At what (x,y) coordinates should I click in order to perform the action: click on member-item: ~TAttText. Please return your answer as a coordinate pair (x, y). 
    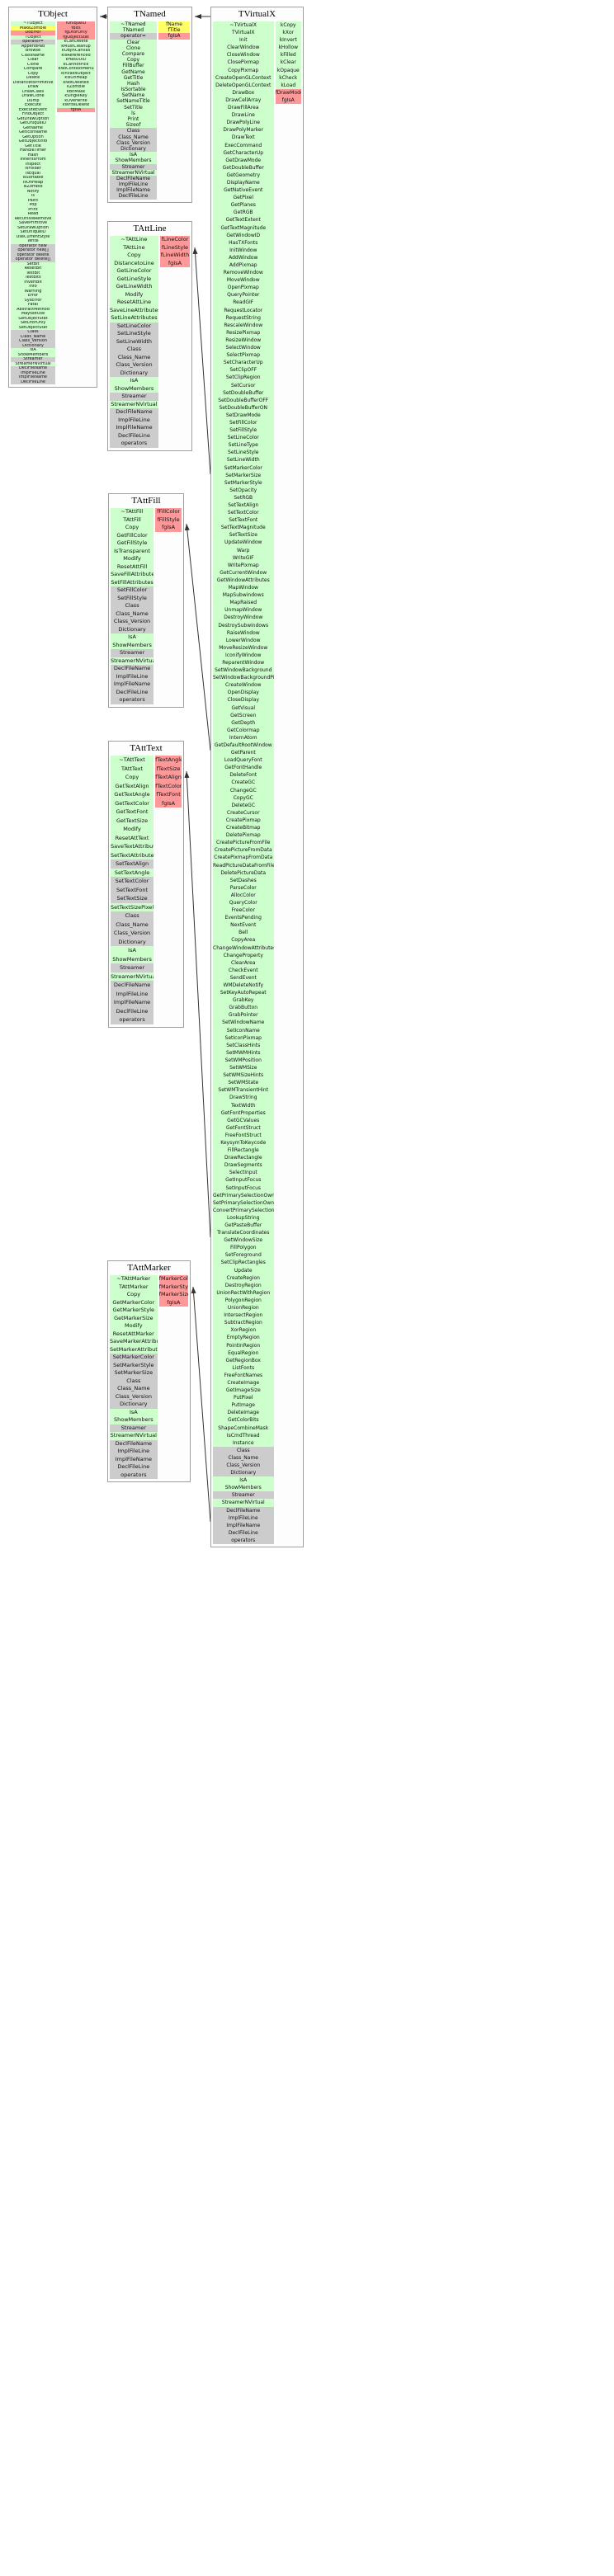
    Looking at the image, I should click on (132, 760).